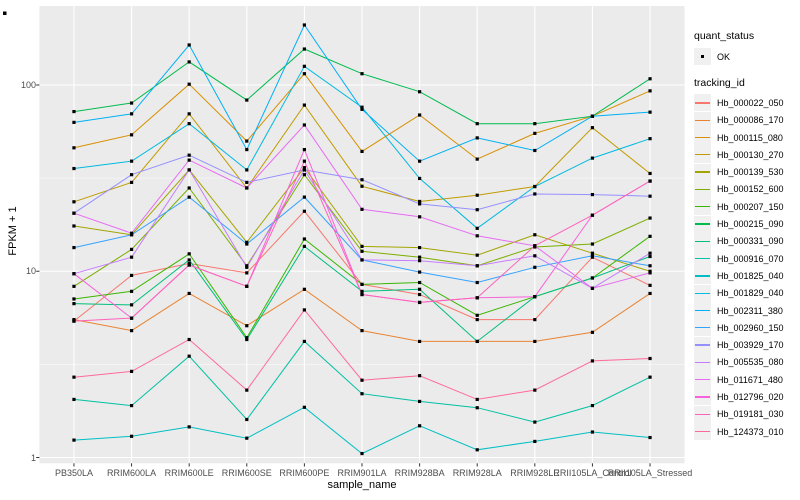 This screenshot has width=800, height=500. I want to click on legend-item: Hb_002311_380, so click(746, 310).